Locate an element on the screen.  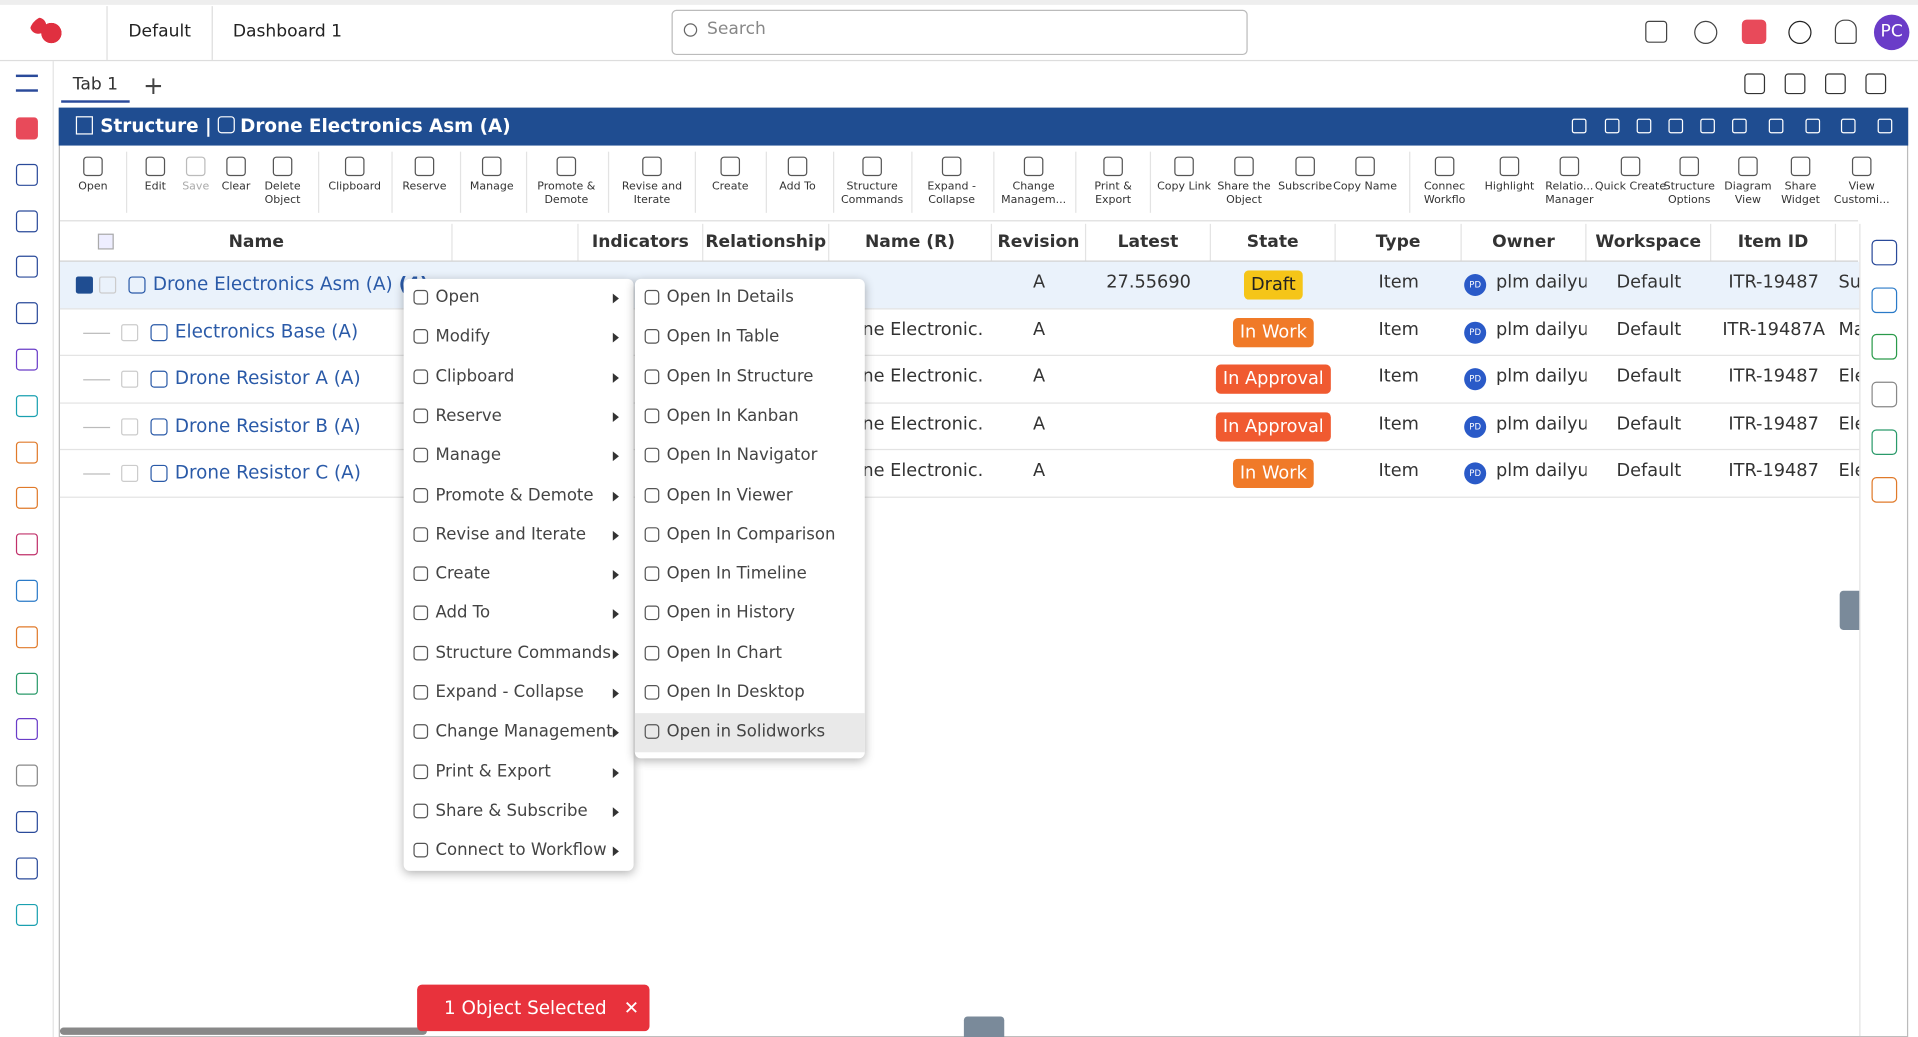
toolbar-button: Edit is located at coordinates (155, 175).